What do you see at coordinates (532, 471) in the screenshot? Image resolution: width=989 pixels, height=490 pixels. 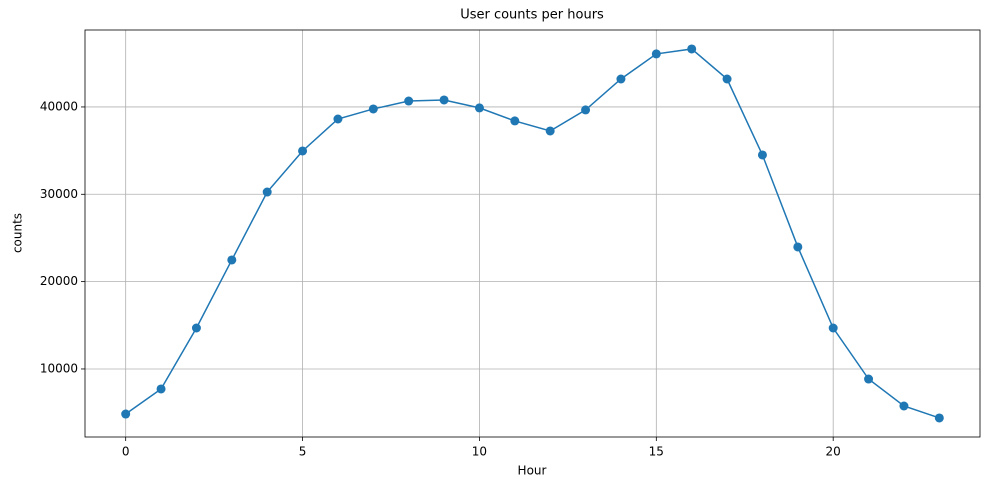 I see `x-axis-label: Hour` at bounding box center [532, 471].